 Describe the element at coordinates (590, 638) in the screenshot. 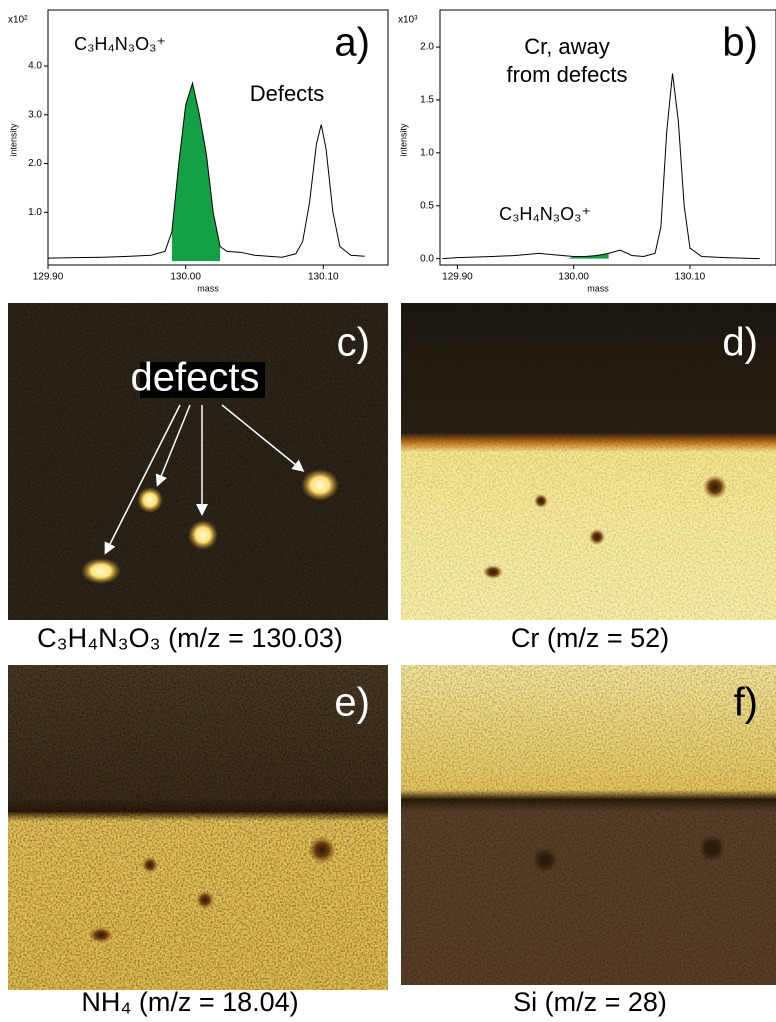

I see `image-caption: Cr (m/z = 52)` at that location.